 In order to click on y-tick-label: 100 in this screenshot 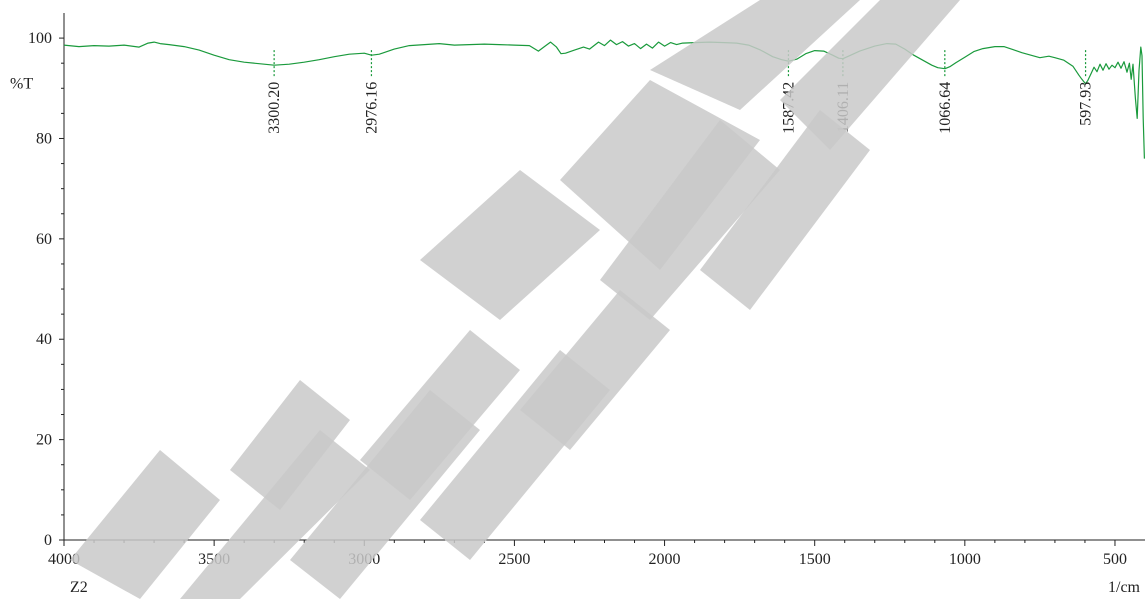, I will do `click(40, 38)`.